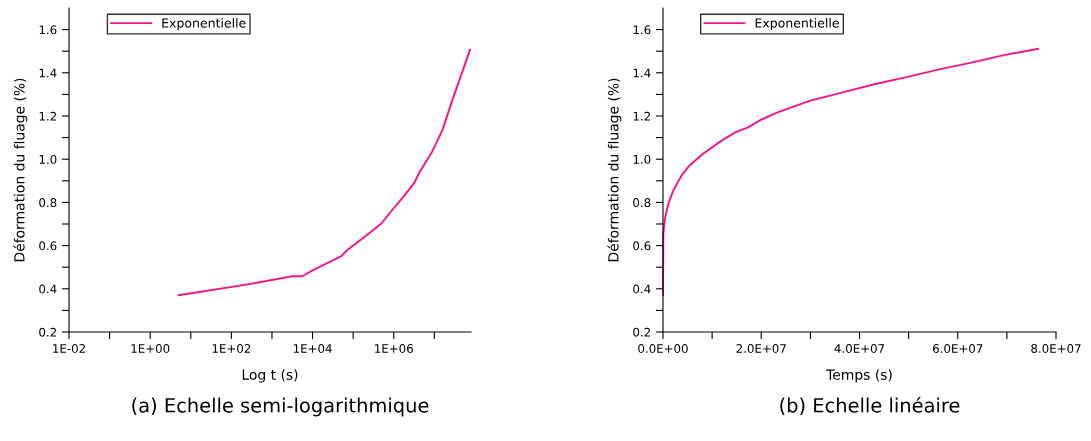 The height and width of the screenshot is (441, 1091). What do you see at coordinates (1056, 348) in the screenshot?
I see `x-tick-label: 8.0E+07` at bounding box center [1056, 348].